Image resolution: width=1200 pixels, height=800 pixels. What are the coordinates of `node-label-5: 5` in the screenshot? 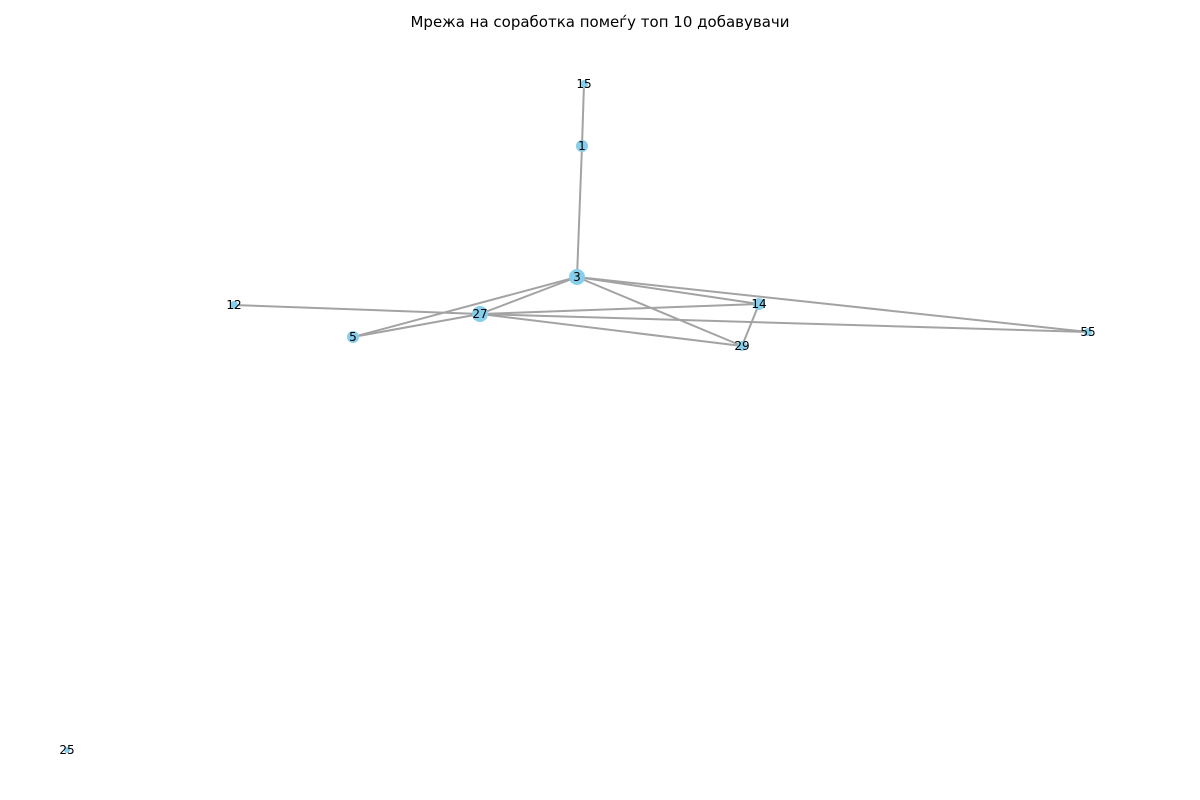 It's located at (353, 337).